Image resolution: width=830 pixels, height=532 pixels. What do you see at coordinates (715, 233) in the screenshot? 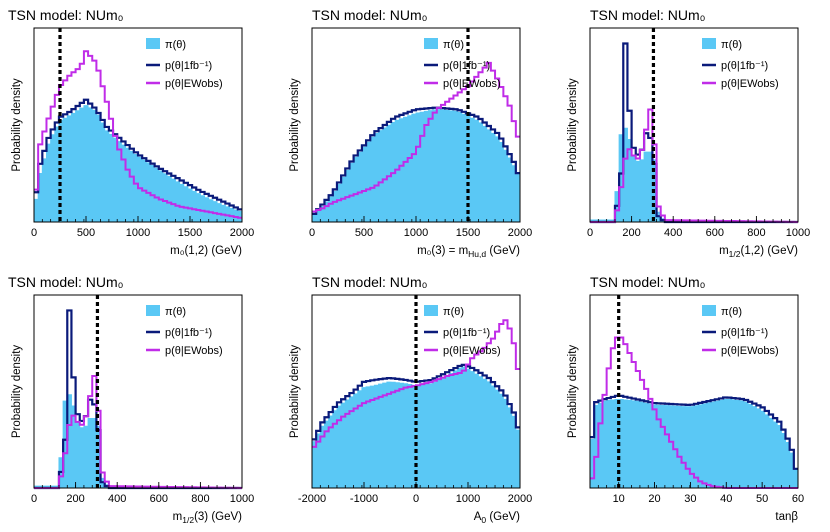
I see `x-tick-label: 600` at bounding box center [715, 233].